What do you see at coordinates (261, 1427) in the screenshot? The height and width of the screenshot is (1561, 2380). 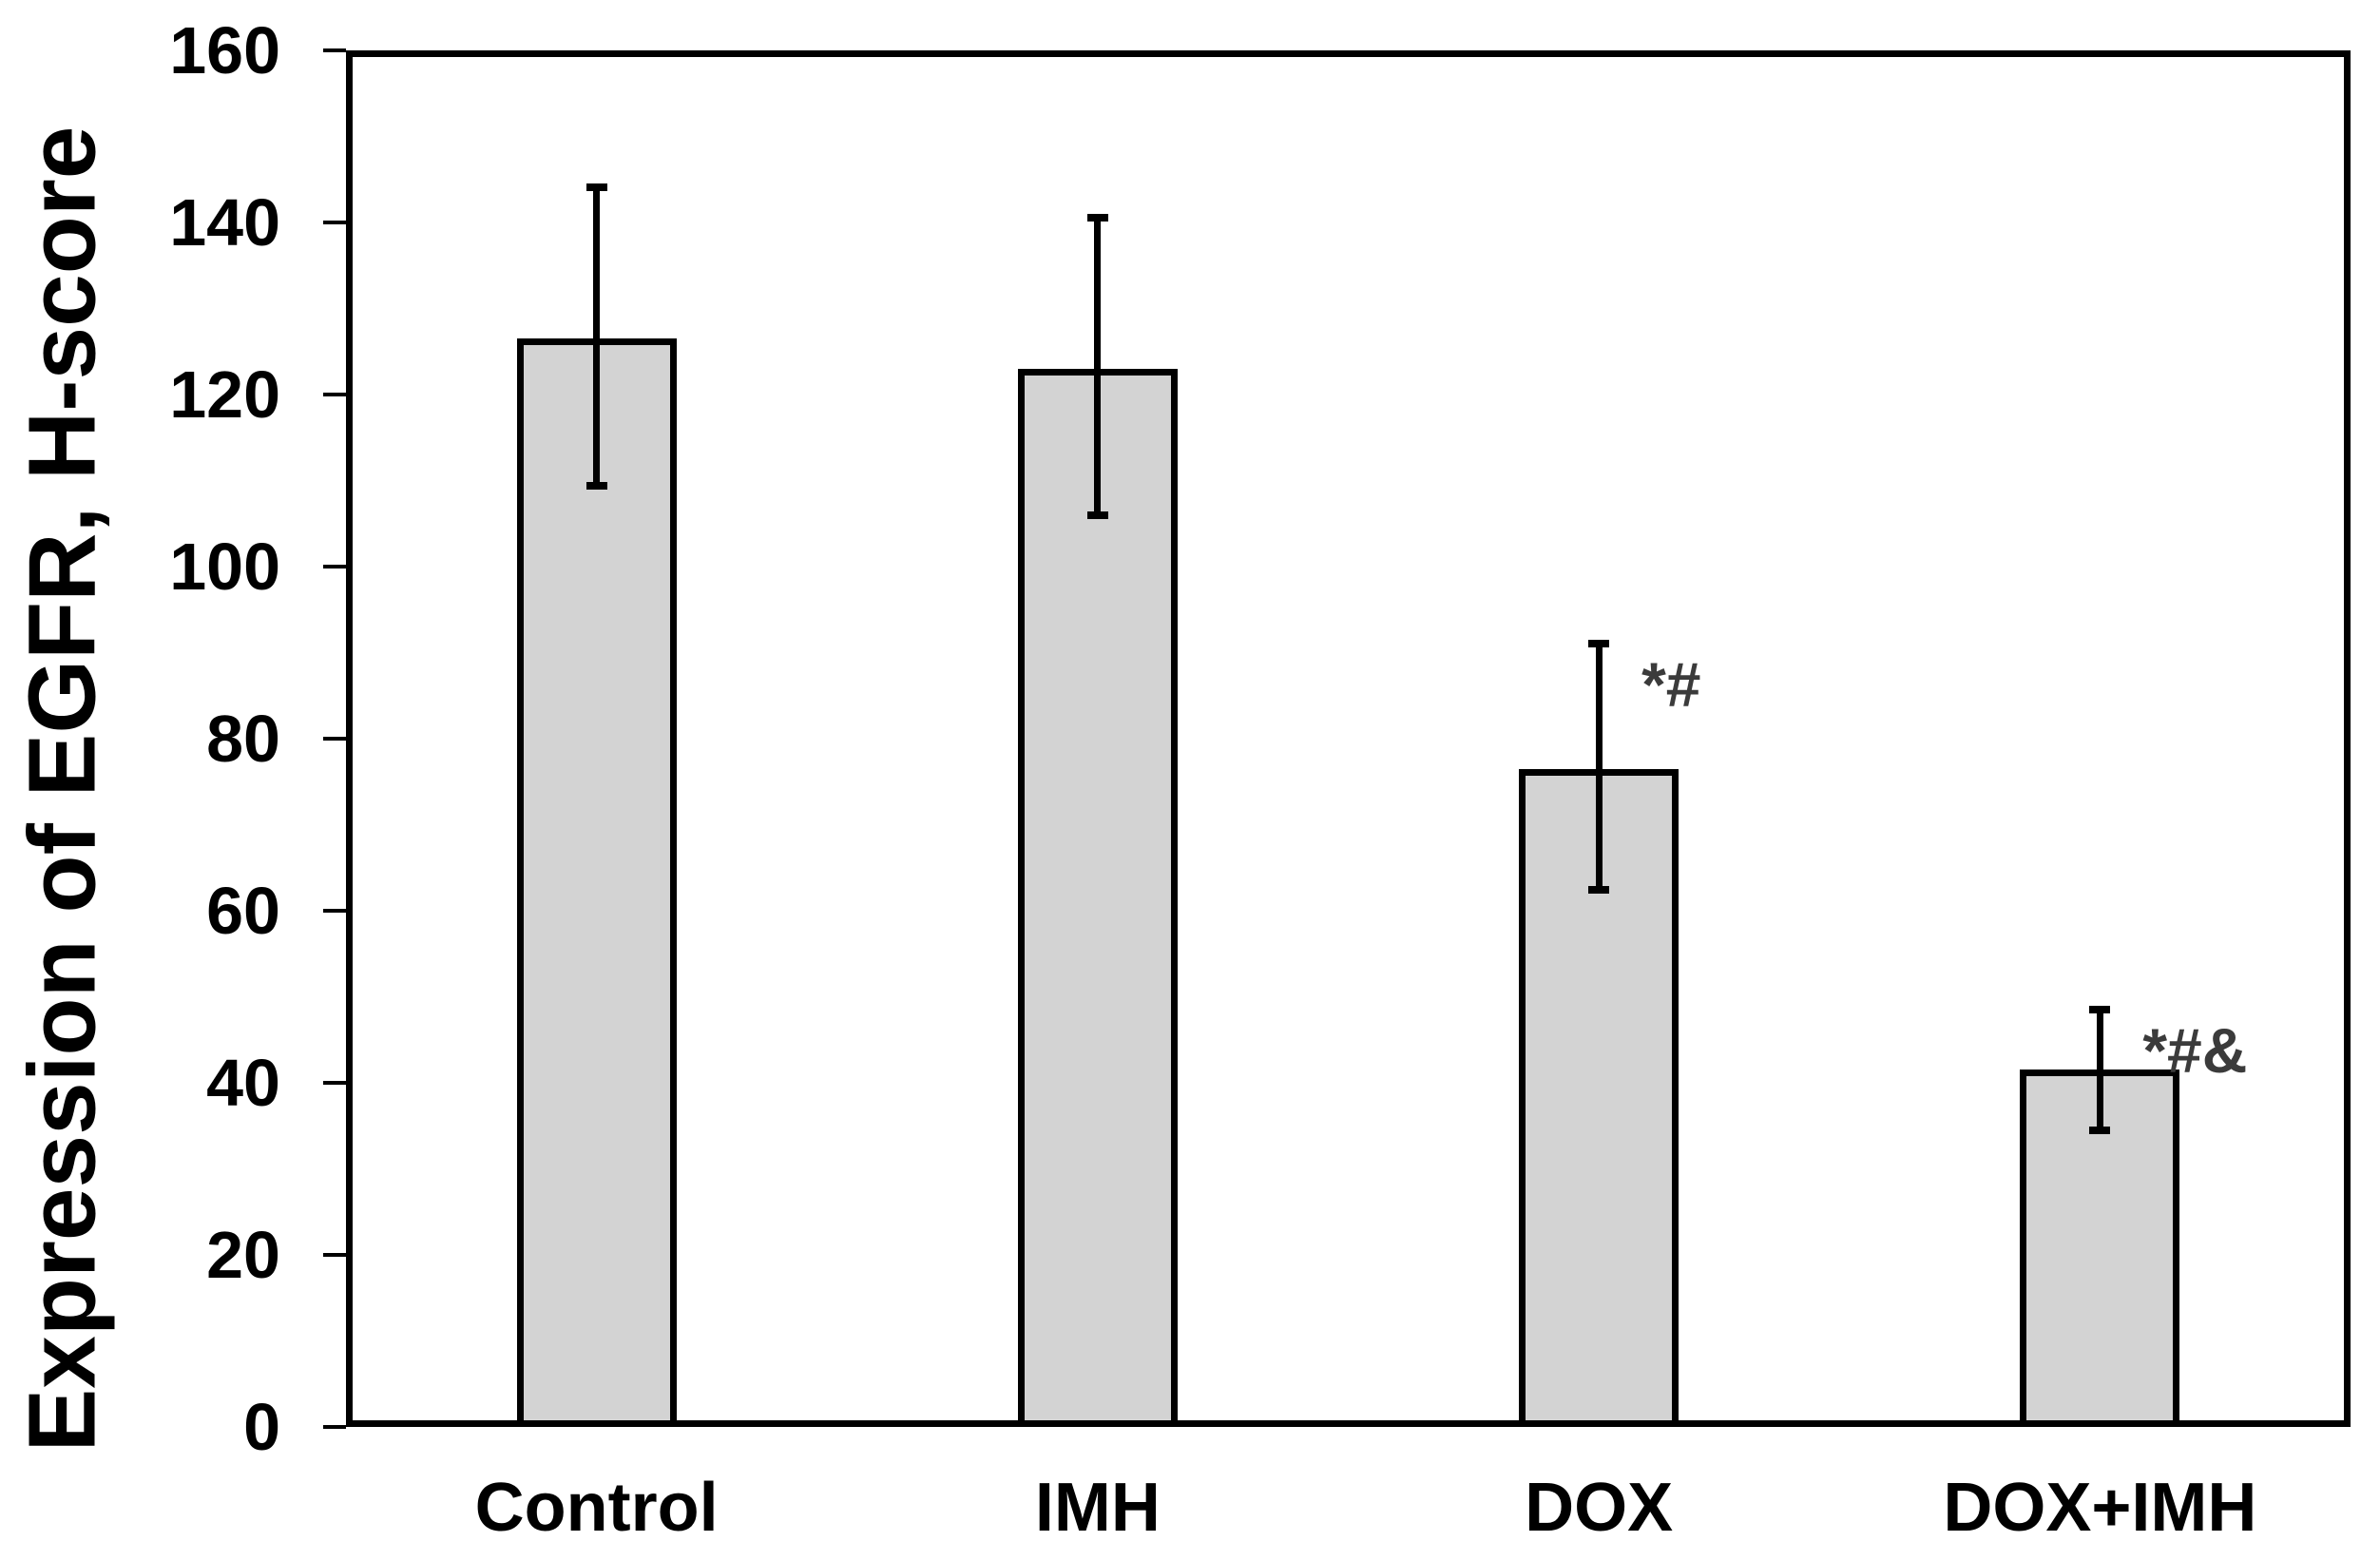 I see `y-tick-label: 0` at bounding box center [261, 1427].